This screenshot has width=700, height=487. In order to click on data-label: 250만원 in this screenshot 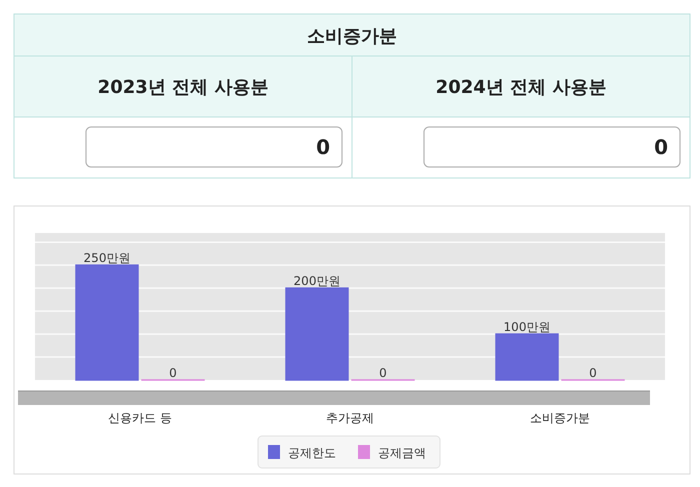, I will do `click(107, 258)`.